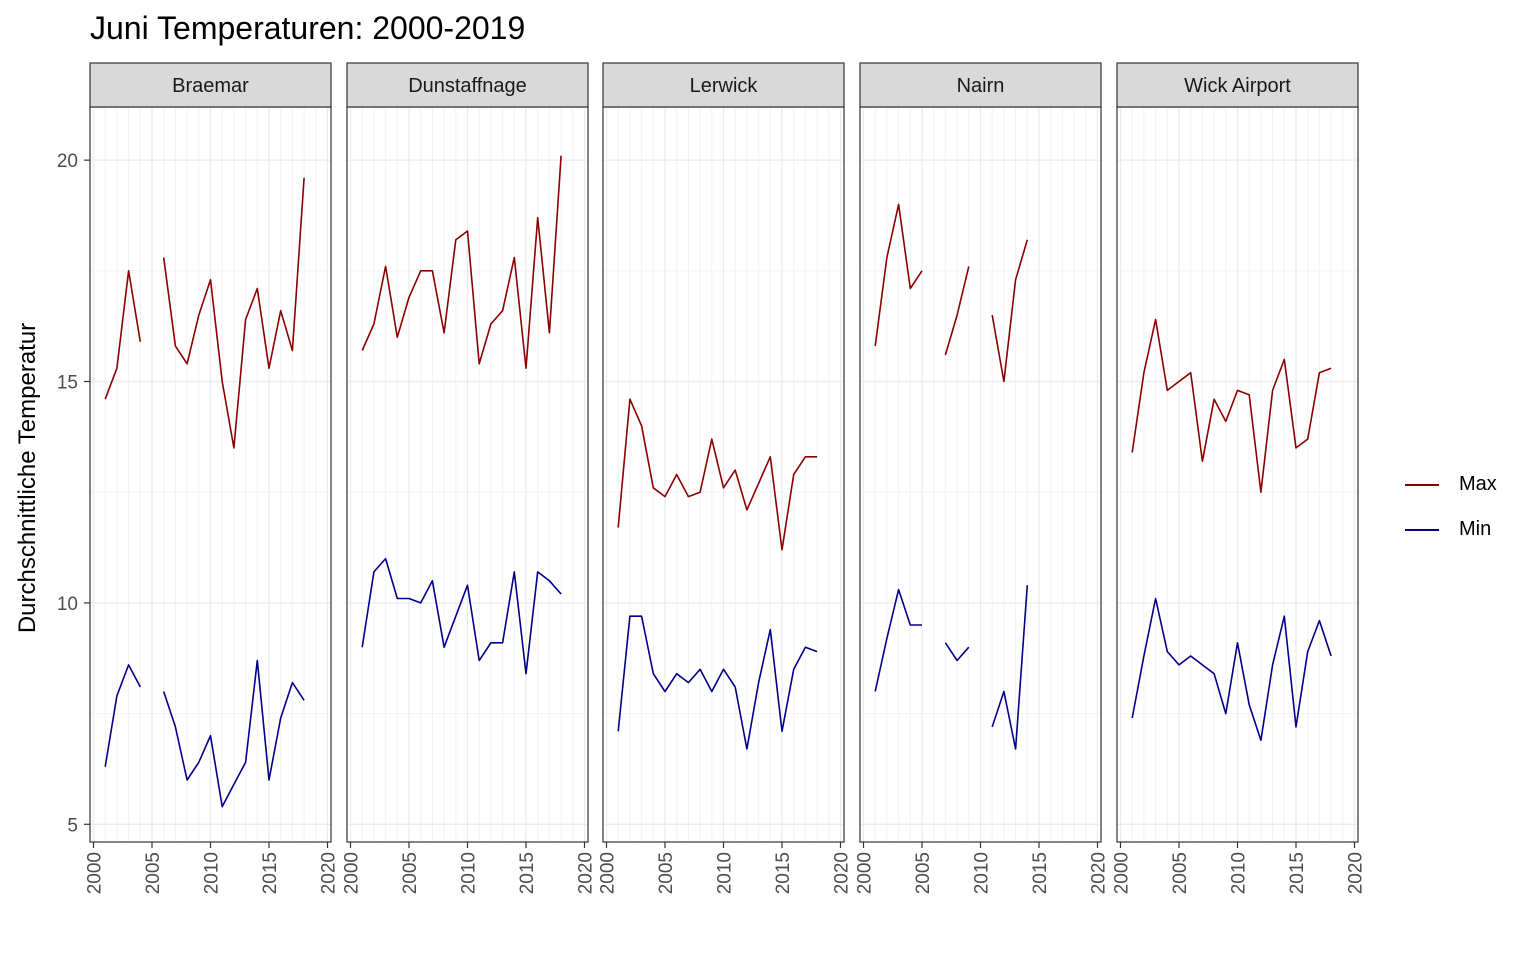 This screenshot has height=960, width=1536. What do you see at coordinates (1122, 873) in the screenshot?
I see `x-tick-label-2000-wick-airport: 2000` at bounding box center [1122, 873].